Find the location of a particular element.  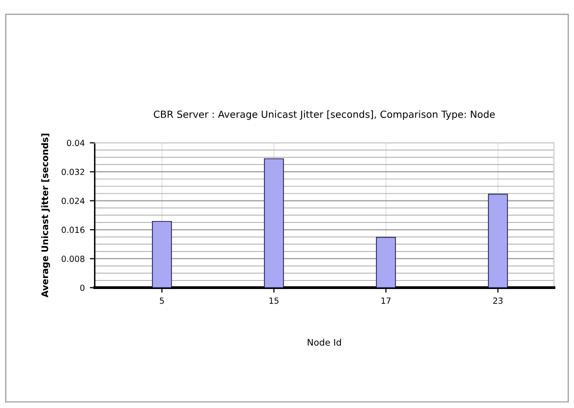

y-tick-label: 0.024 is located at coordinates (73, 201).